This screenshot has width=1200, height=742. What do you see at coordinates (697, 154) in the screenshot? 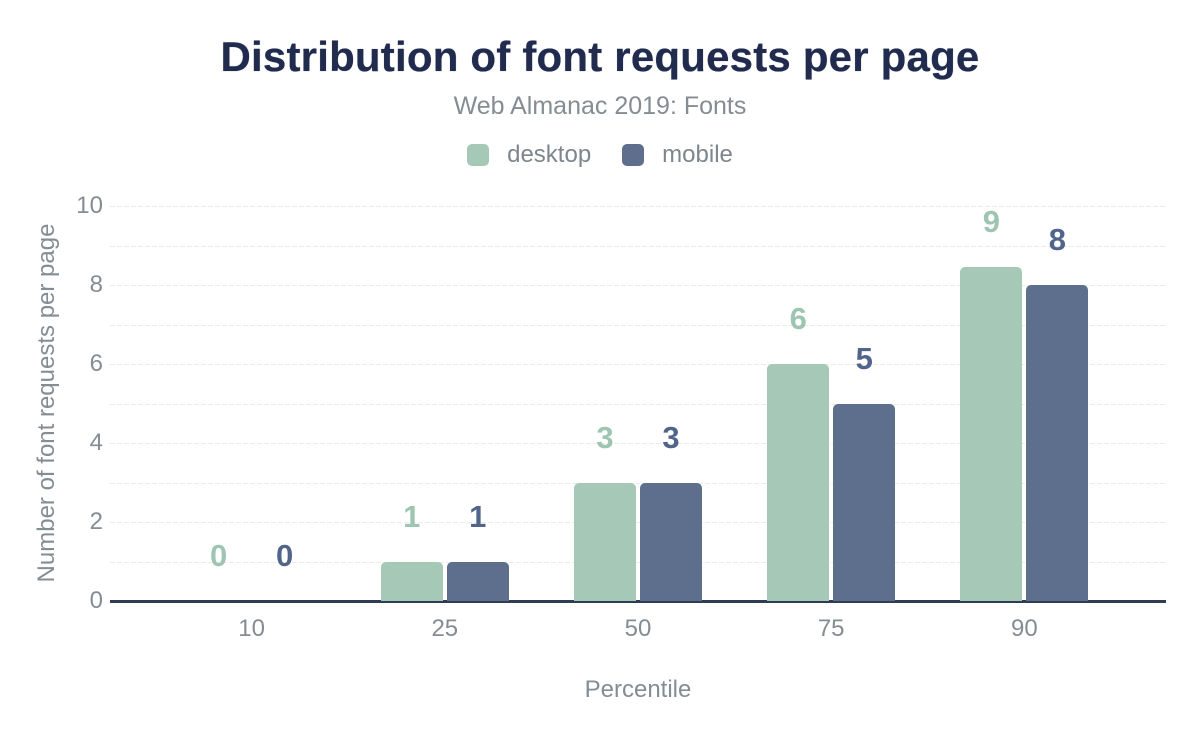
I see `legend-label-mobile: mobile` at bounding box center [697, 154].